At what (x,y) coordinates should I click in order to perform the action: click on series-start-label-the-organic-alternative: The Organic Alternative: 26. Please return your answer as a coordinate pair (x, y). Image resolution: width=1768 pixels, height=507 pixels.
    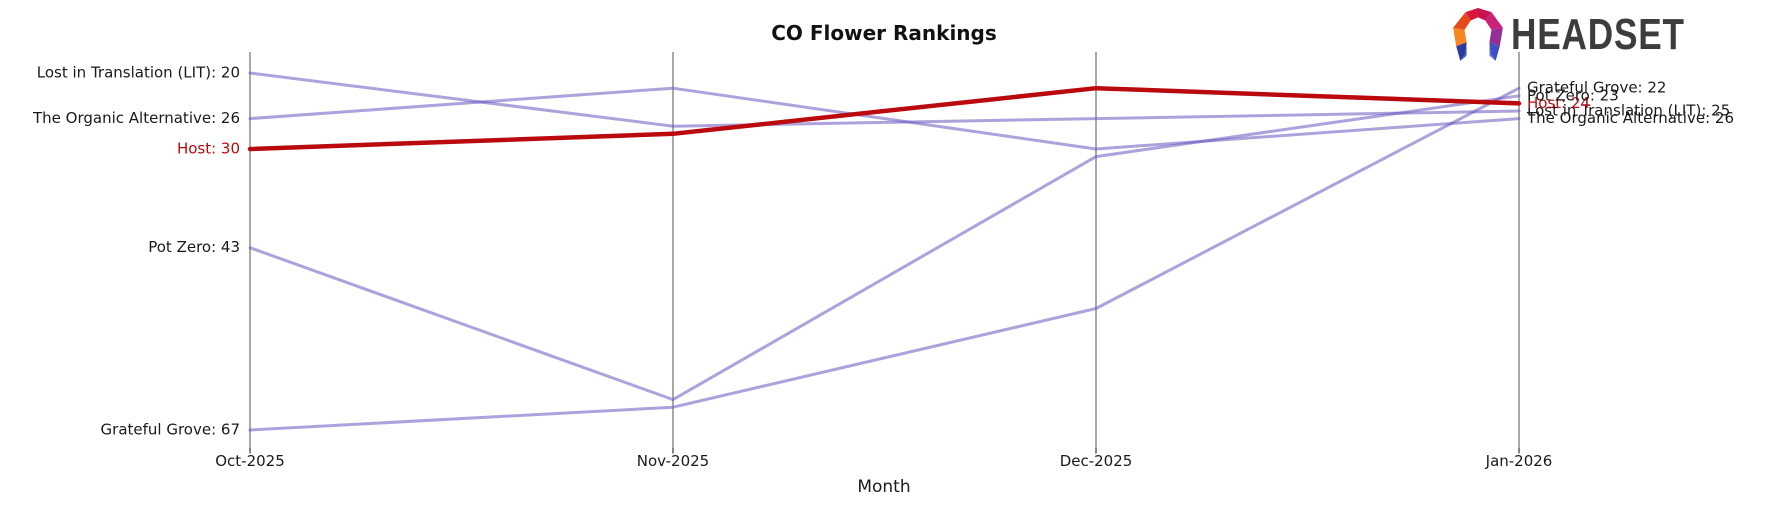
    Looking at the image, I should click on (136, 118).